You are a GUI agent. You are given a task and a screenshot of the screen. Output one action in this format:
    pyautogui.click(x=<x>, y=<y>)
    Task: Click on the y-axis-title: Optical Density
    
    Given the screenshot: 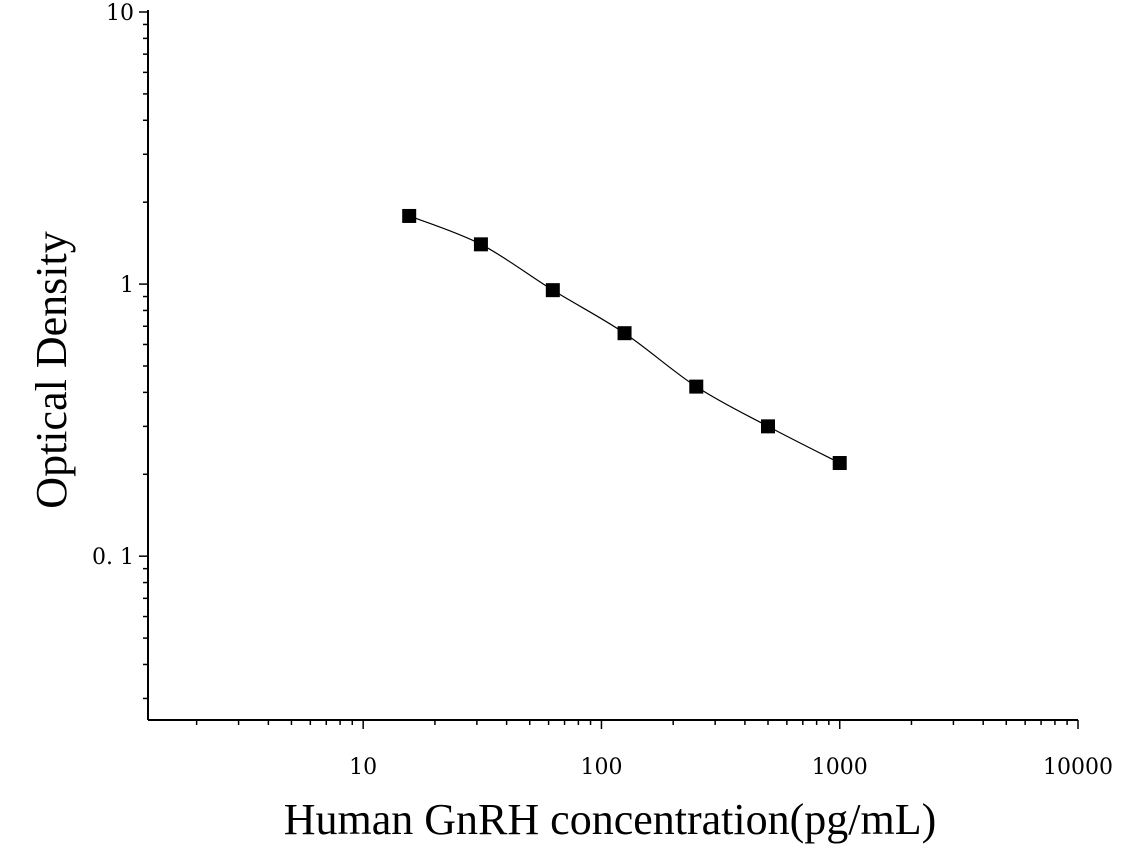 What is the action you would take?
    pyautogui.click(x=51, y=369)
    